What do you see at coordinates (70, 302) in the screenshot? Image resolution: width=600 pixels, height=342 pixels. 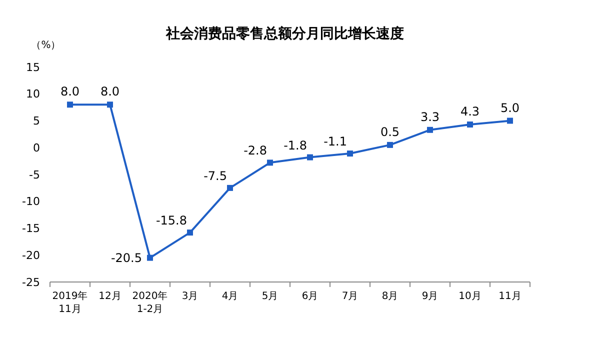 I see `x-tick-label: 2019年 11月` at bounding box center [70, 302].